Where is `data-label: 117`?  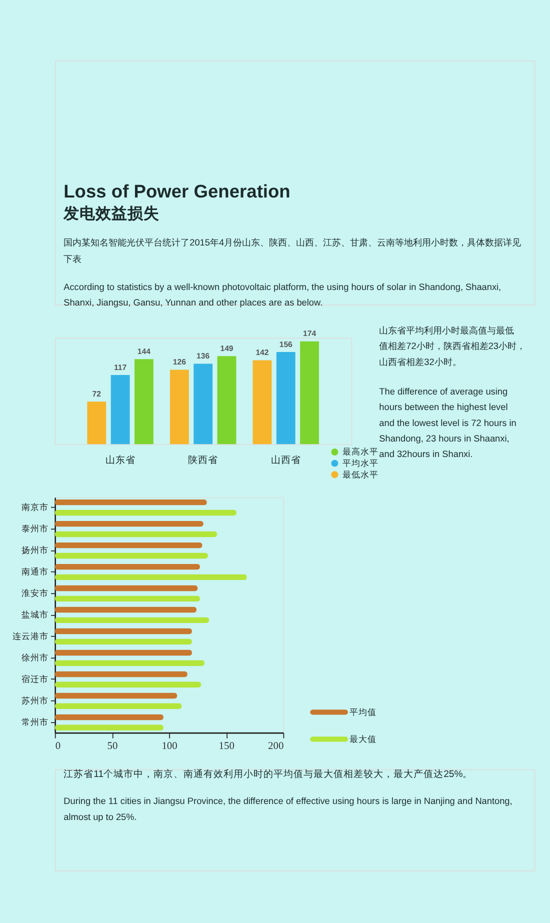 data-label: 117 is located at coordinates (121, 367).